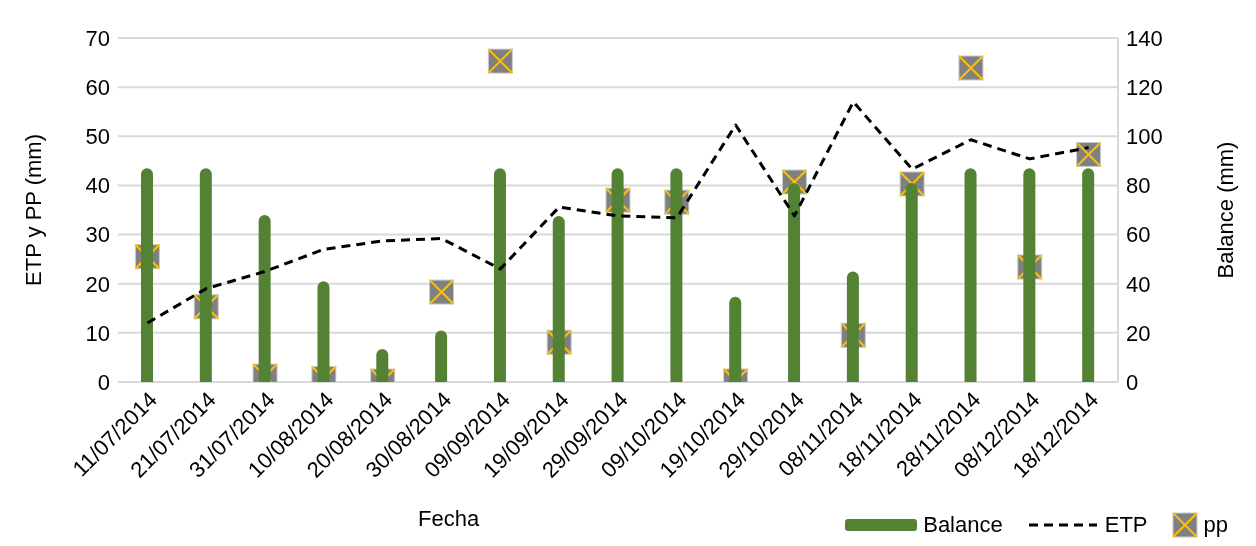 This screenshot has height=546, width=1256. Describe the element at coordinates (1144, 38) in the screenshot. I see `y2-tick-label: 140` at that location.